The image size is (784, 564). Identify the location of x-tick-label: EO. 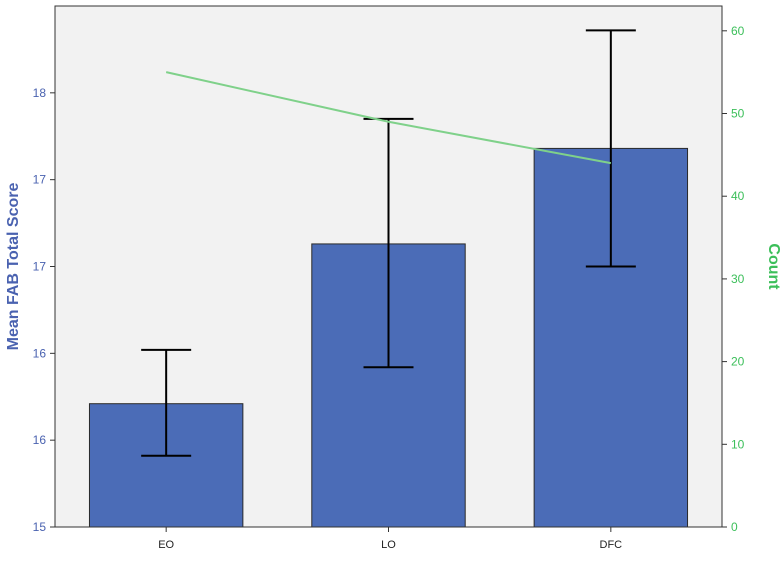
(166, 545).